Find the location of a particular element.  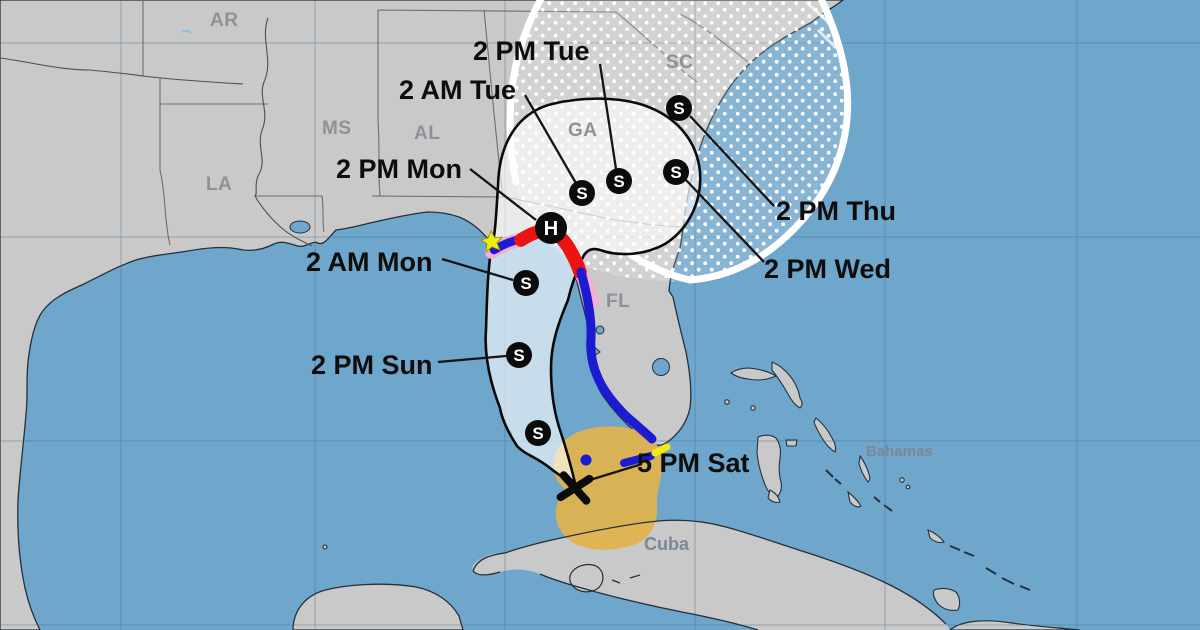

time-label-2am-mon: 2 AM Mon is located at coordinates (369, 262).